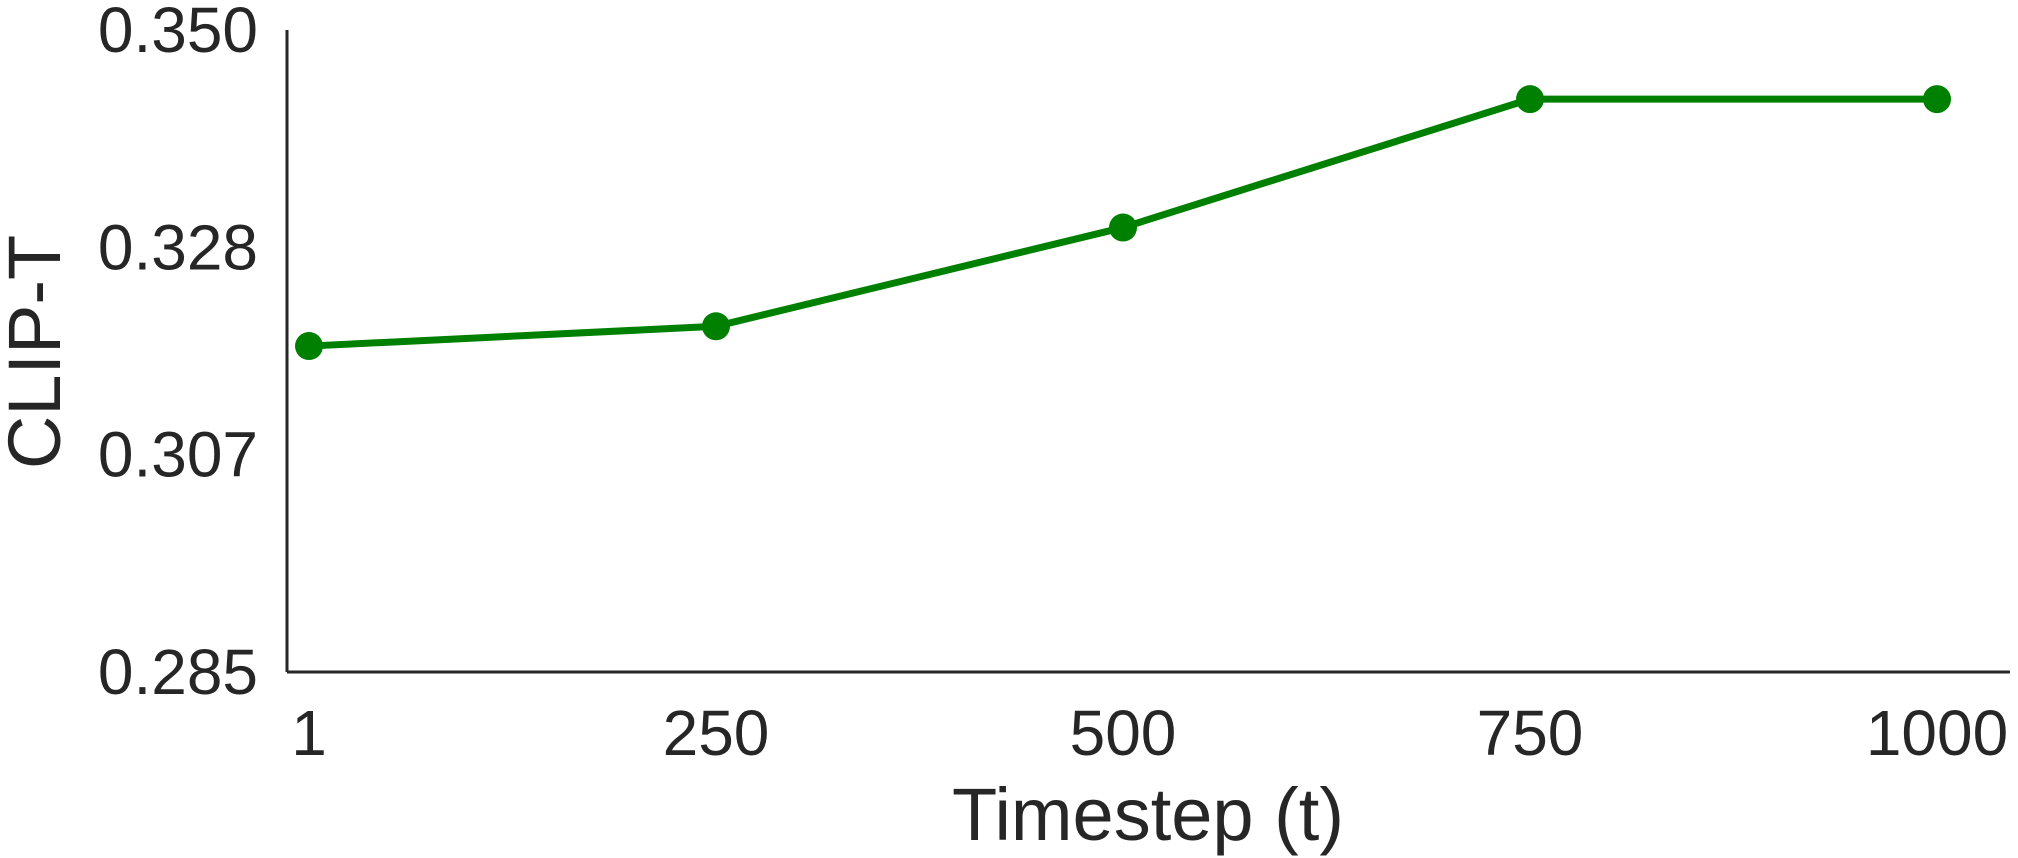 The width and height of the screenshot is (2018, 858). Describe the element at coordinates (178, 455) in the screenshot. I see `y-tick-label: 0.307` at that location.